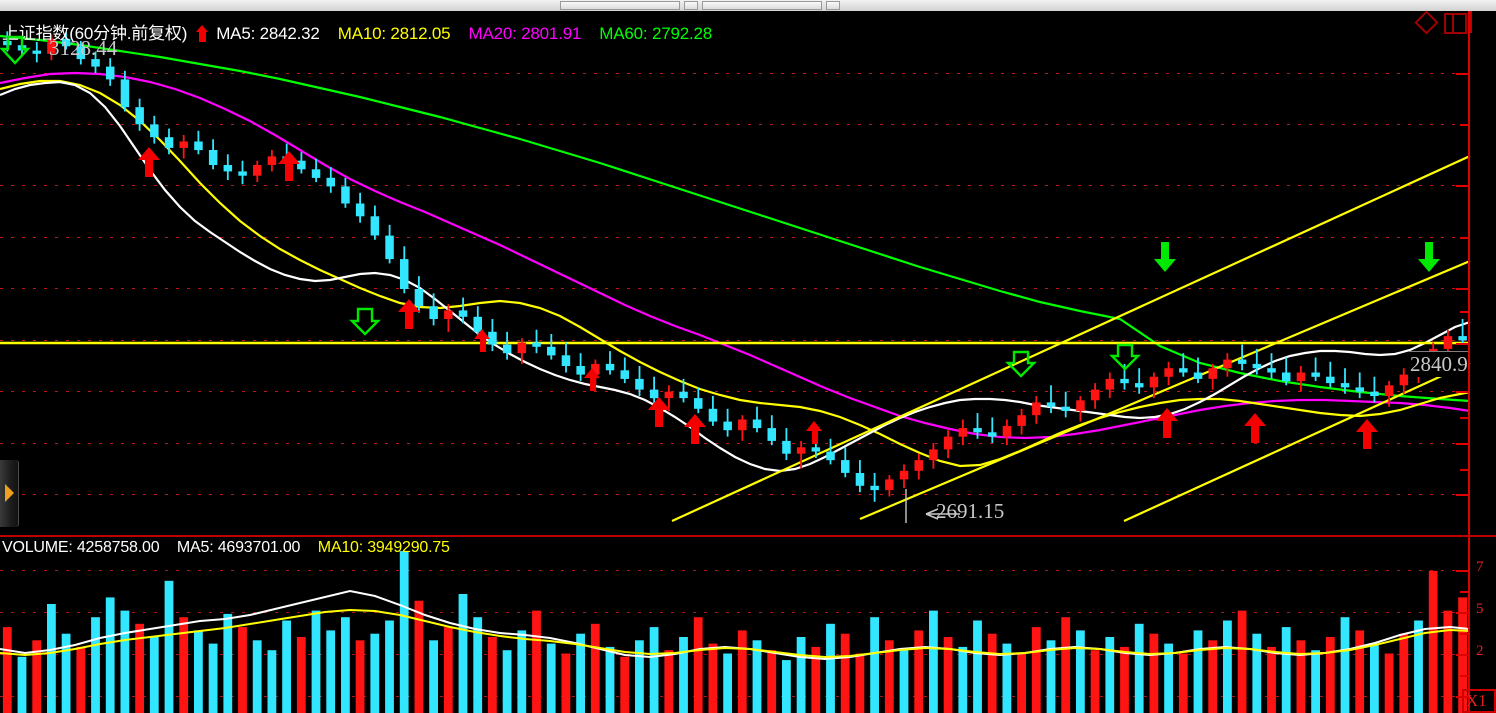  I want to click on volume-ma10-legend: MA10: 3949290.75, so click(383, 547).